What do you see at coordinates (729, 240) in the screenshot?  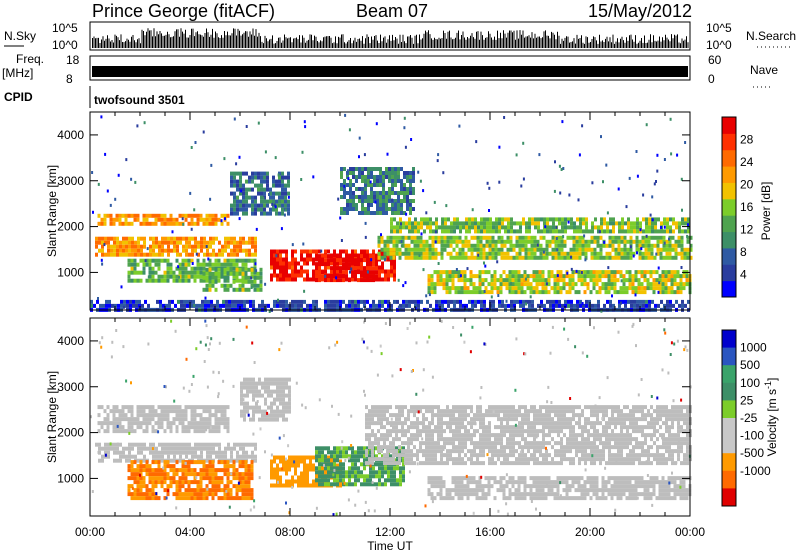 I see `power-colorbar-swatch` at bounding box center [729, 240].